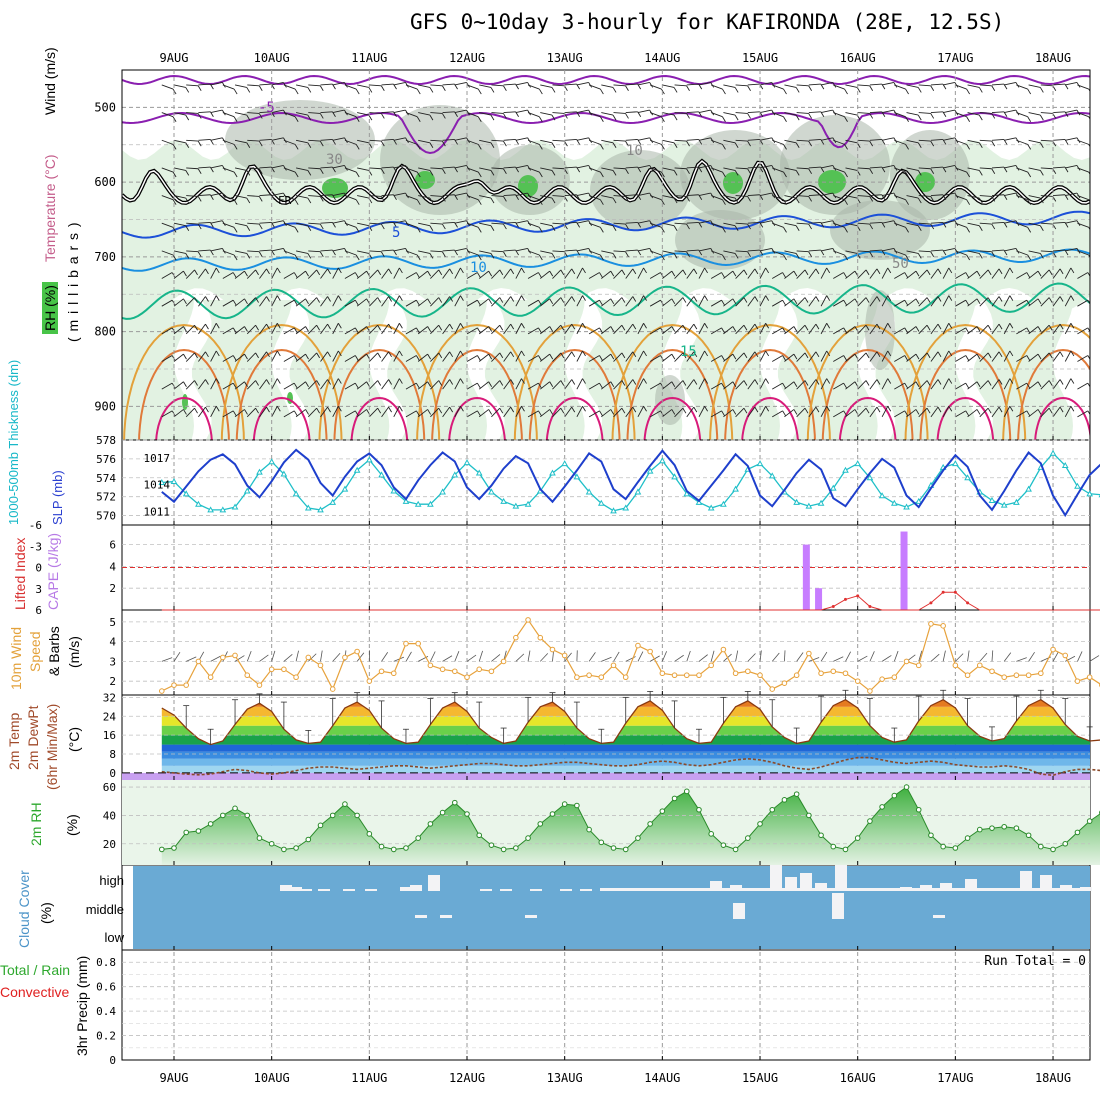 The width and height of the screenshot is (1100, 1100). What do you see at coordinates (440, 160) in the screenshot?
I see `rh-patch` at bounding box center [440, 160].